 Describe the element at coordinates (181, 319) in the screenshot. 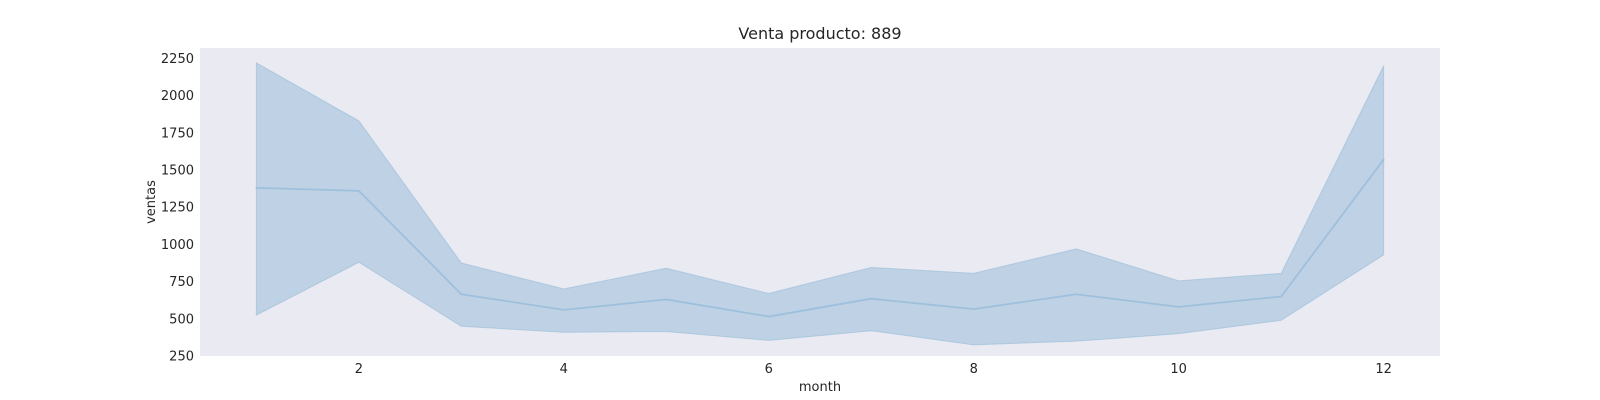

I see `y-tick-label: 500` at that location.